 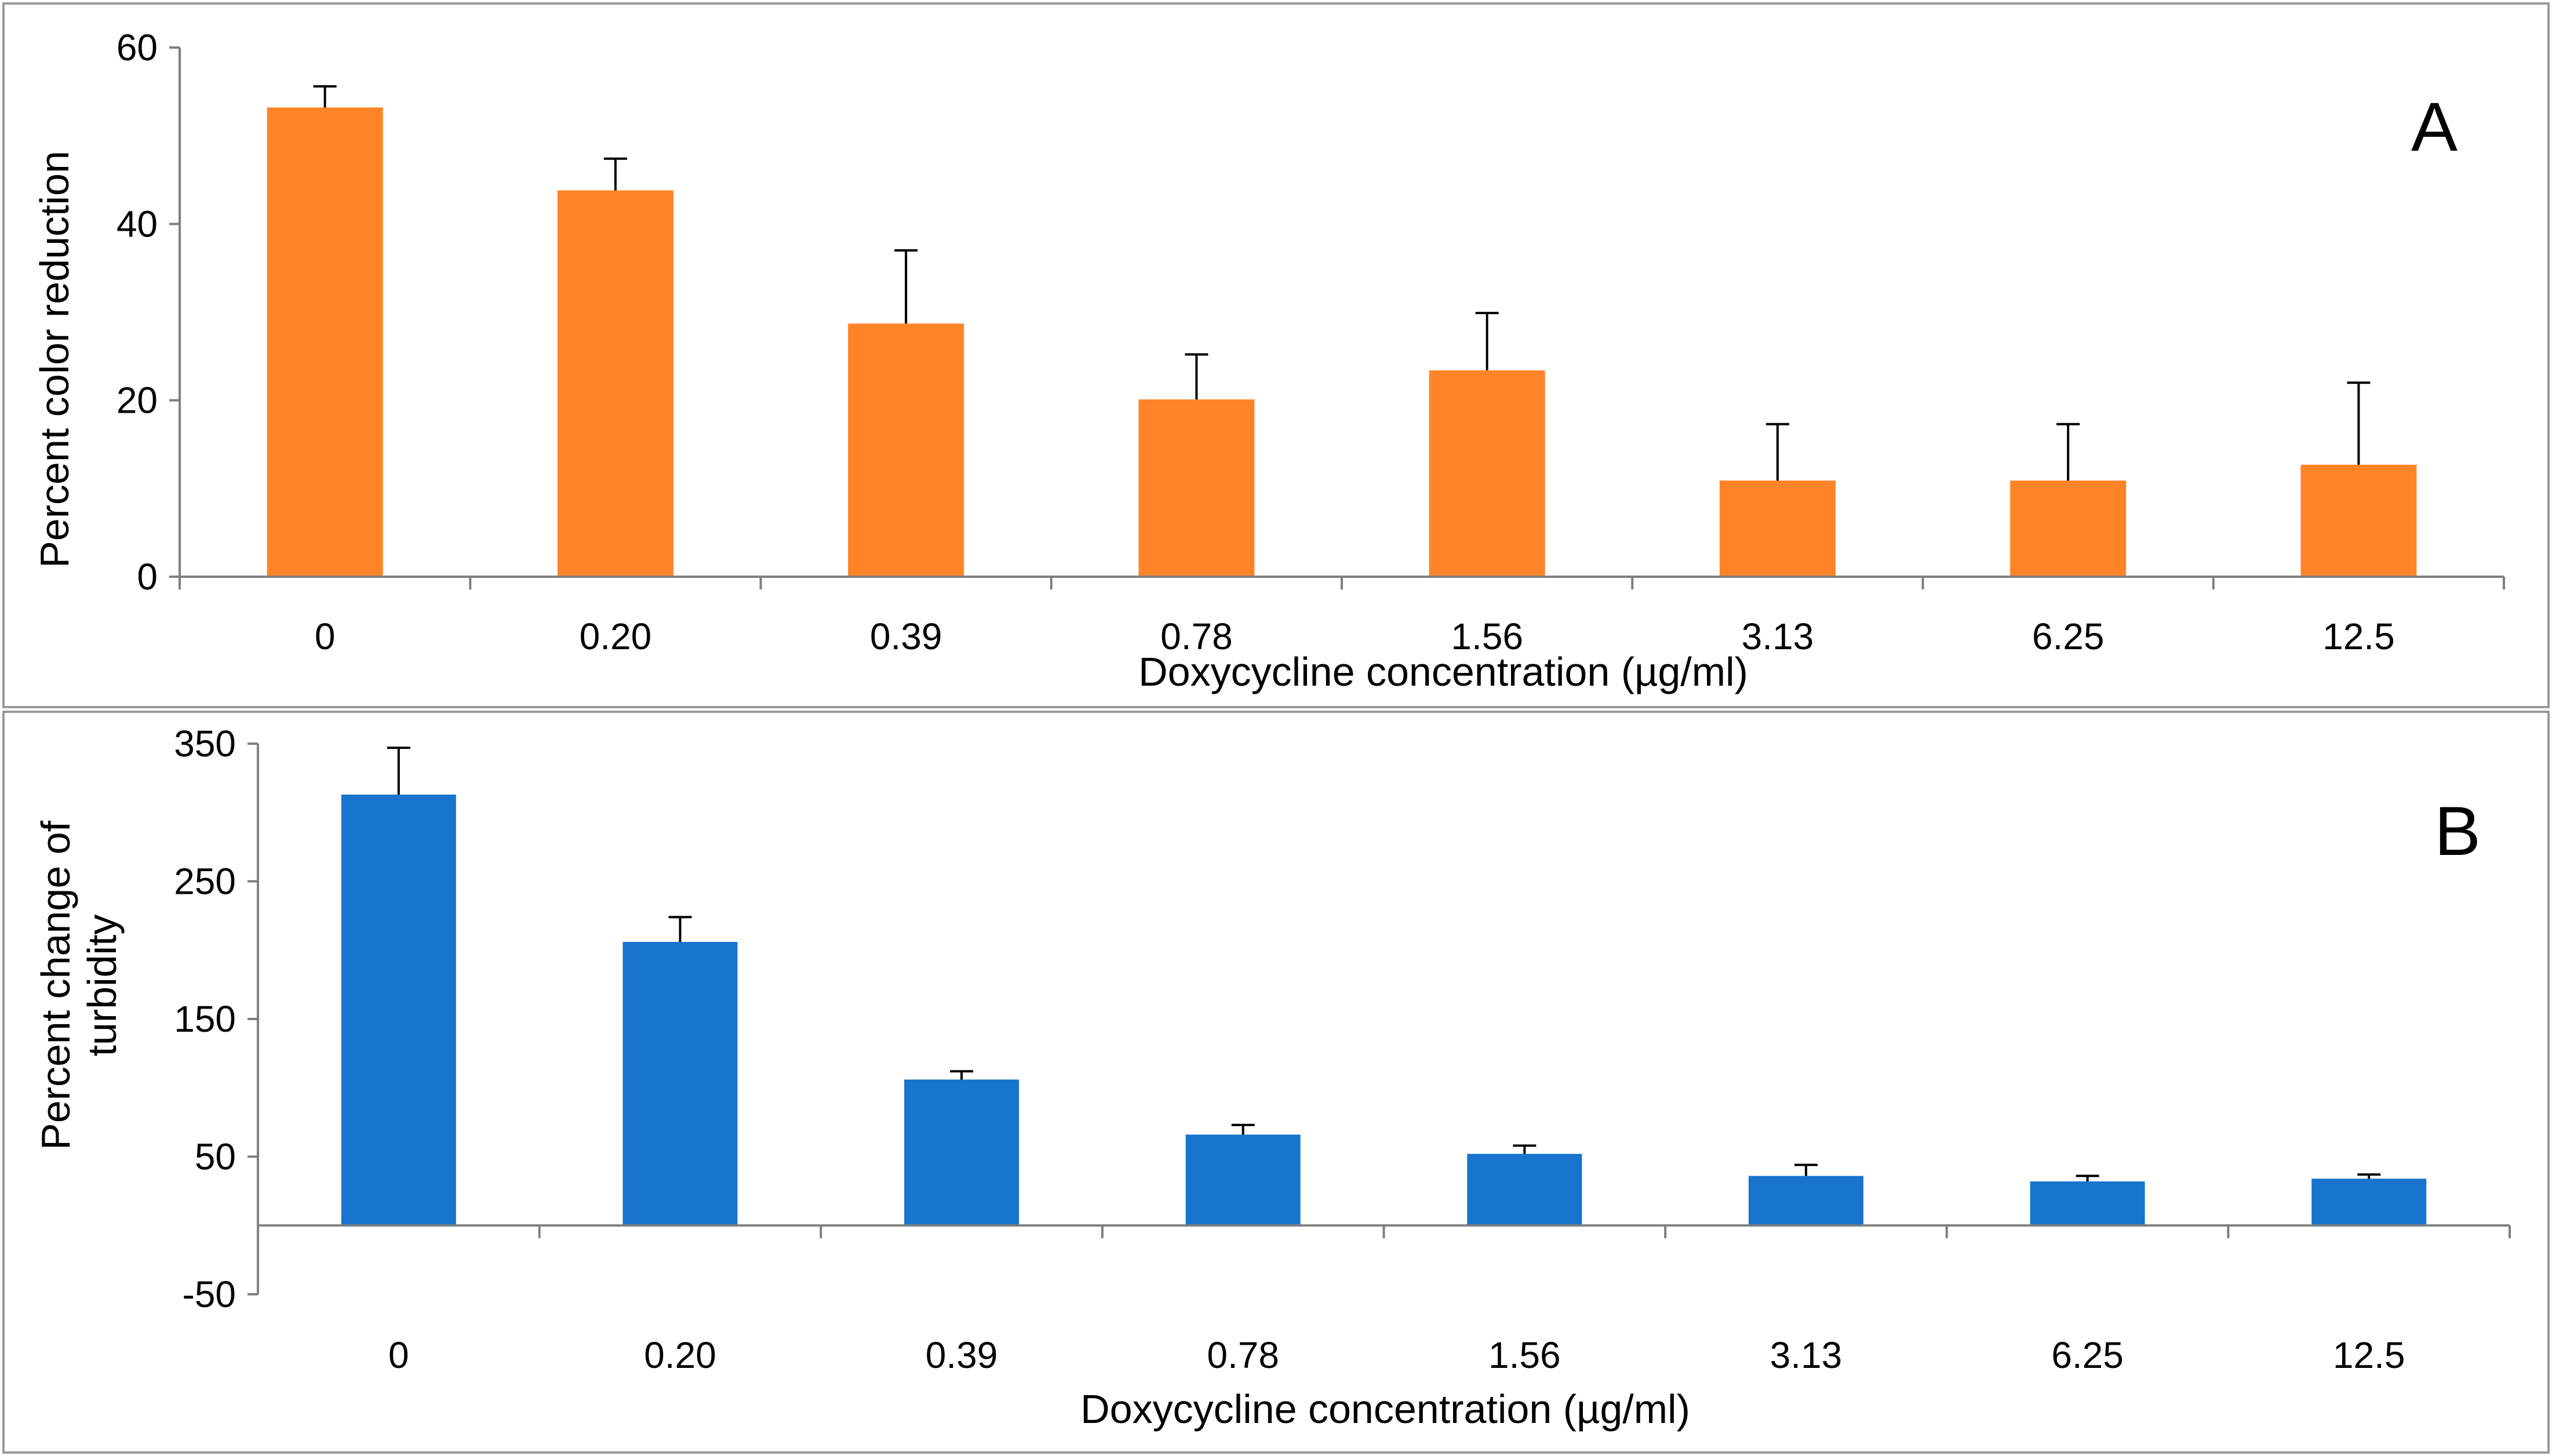 What do you see at coordinates (2087, 1203) in the screenshot?
I see `chart-1-bar-6.25` at bounding box center [2087, 1203].